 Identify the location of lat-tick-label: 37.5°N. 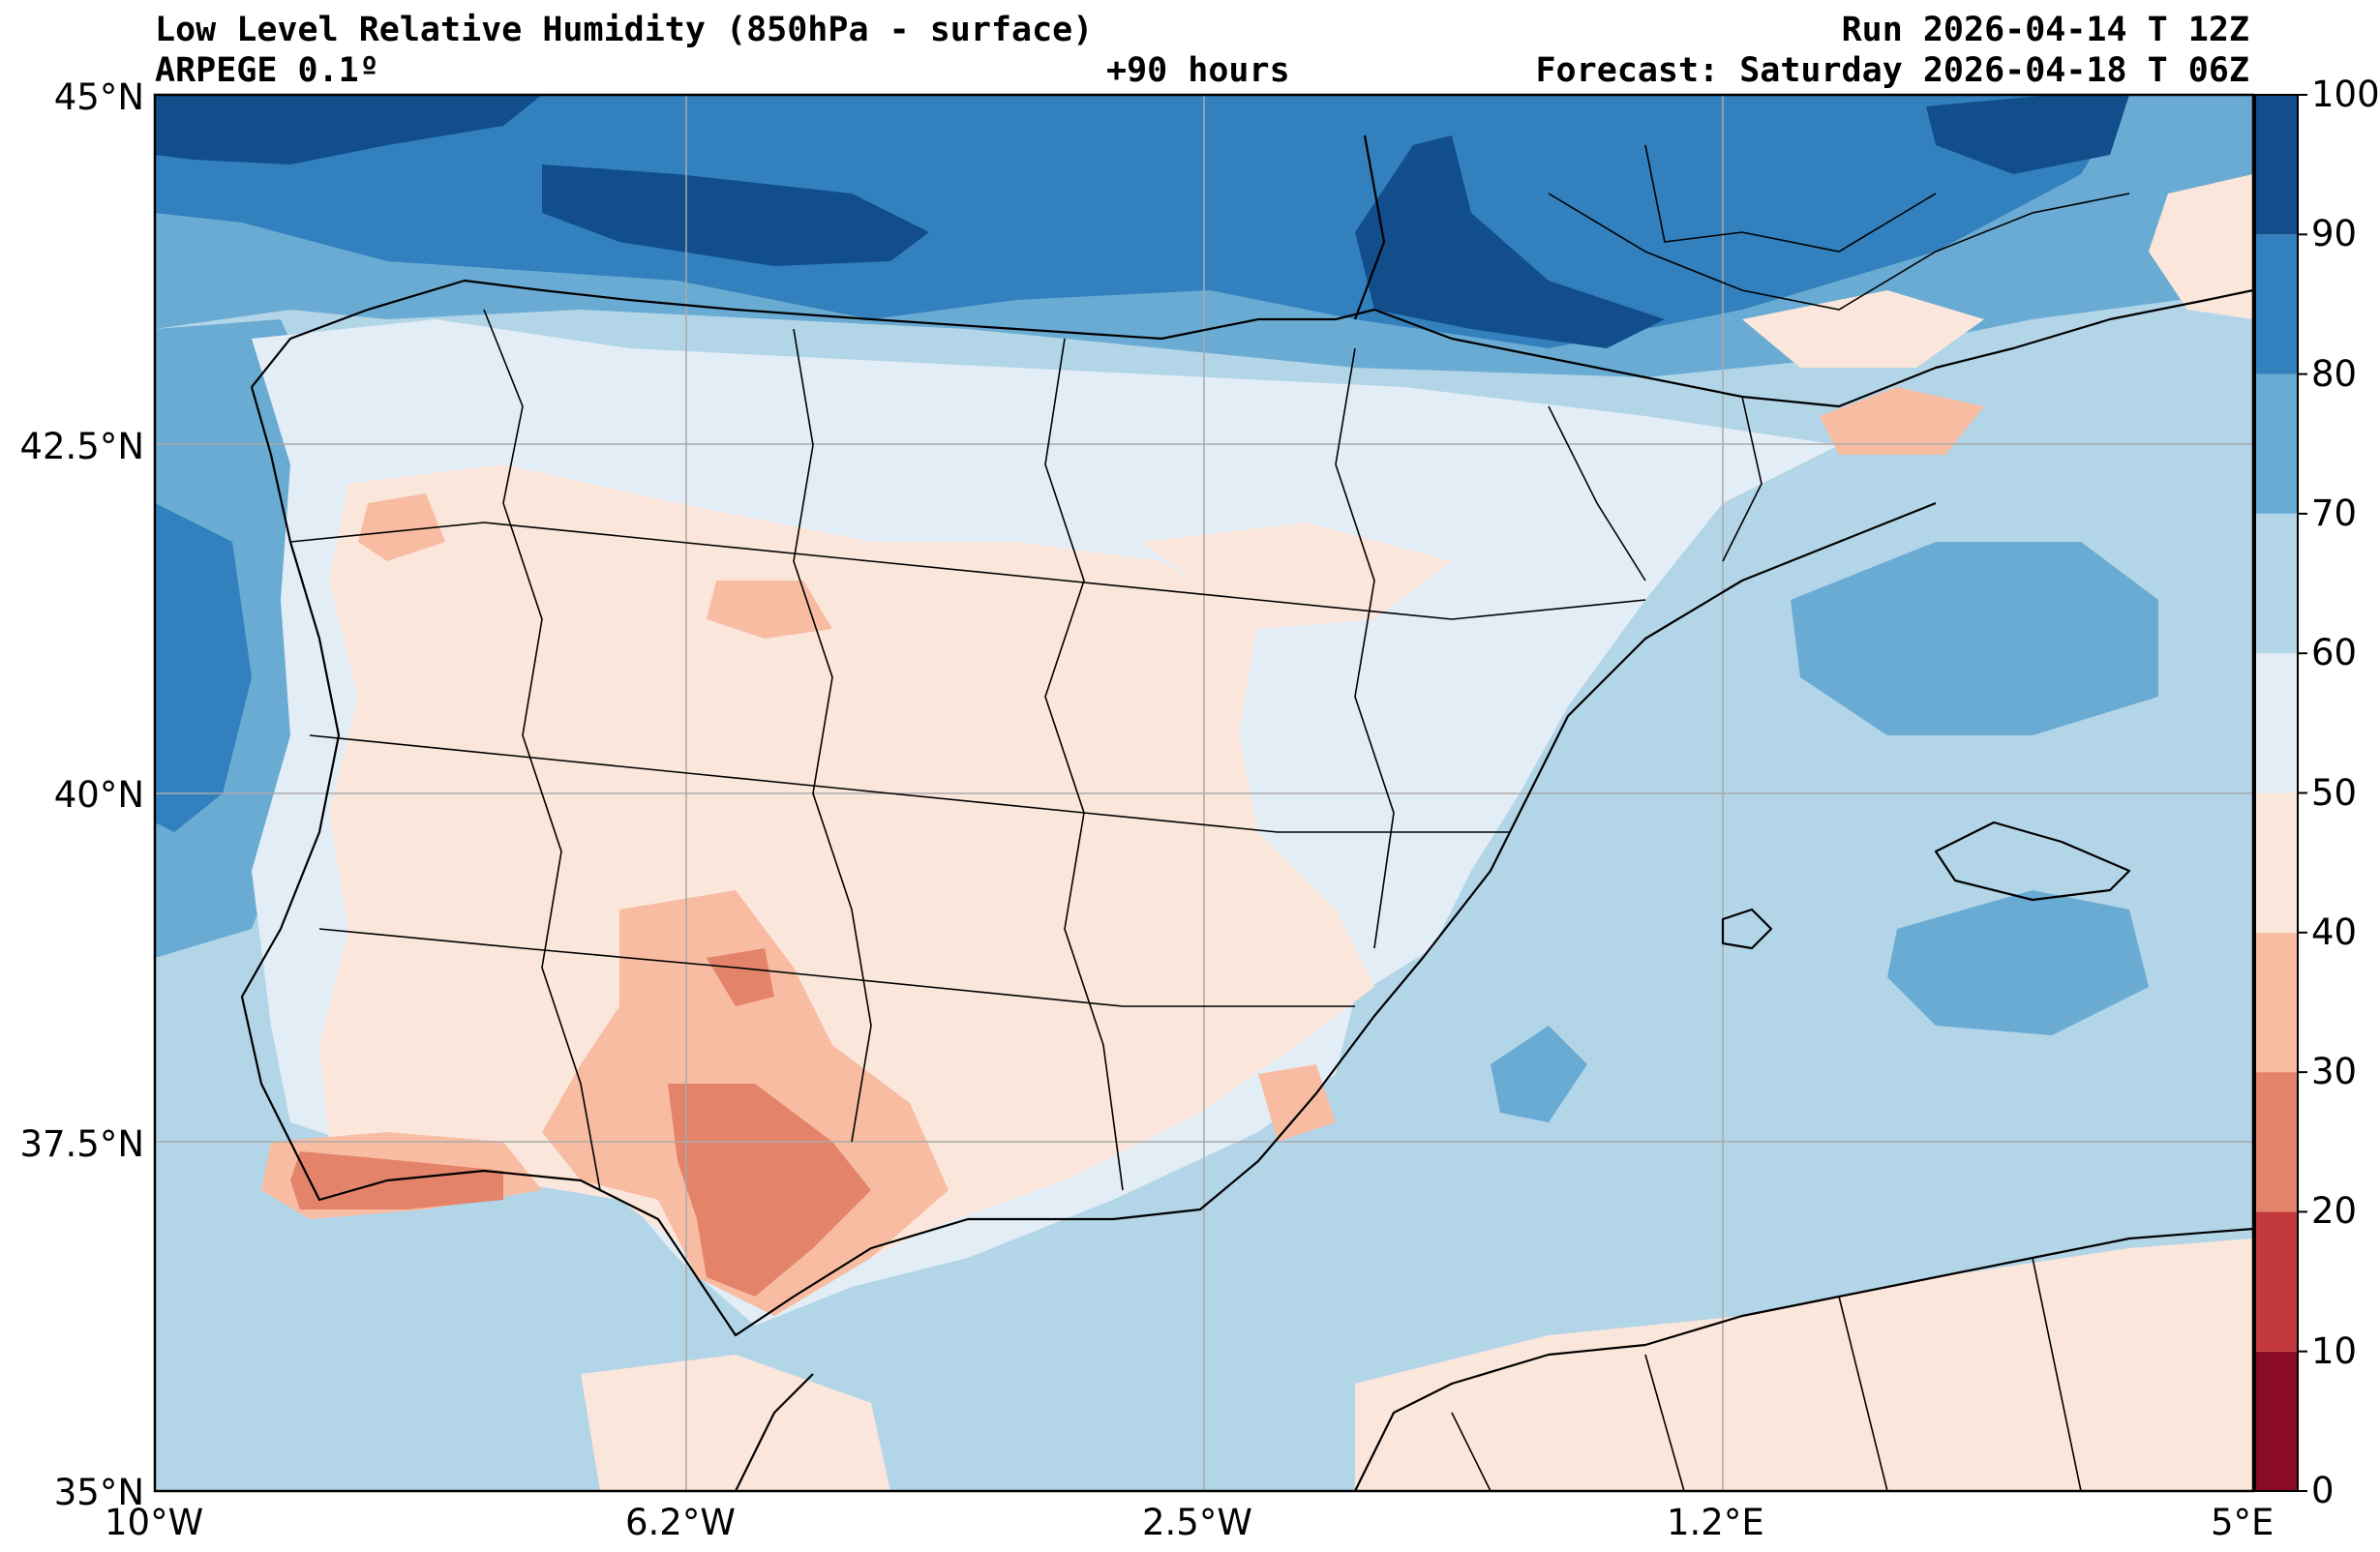
(81, 1144).